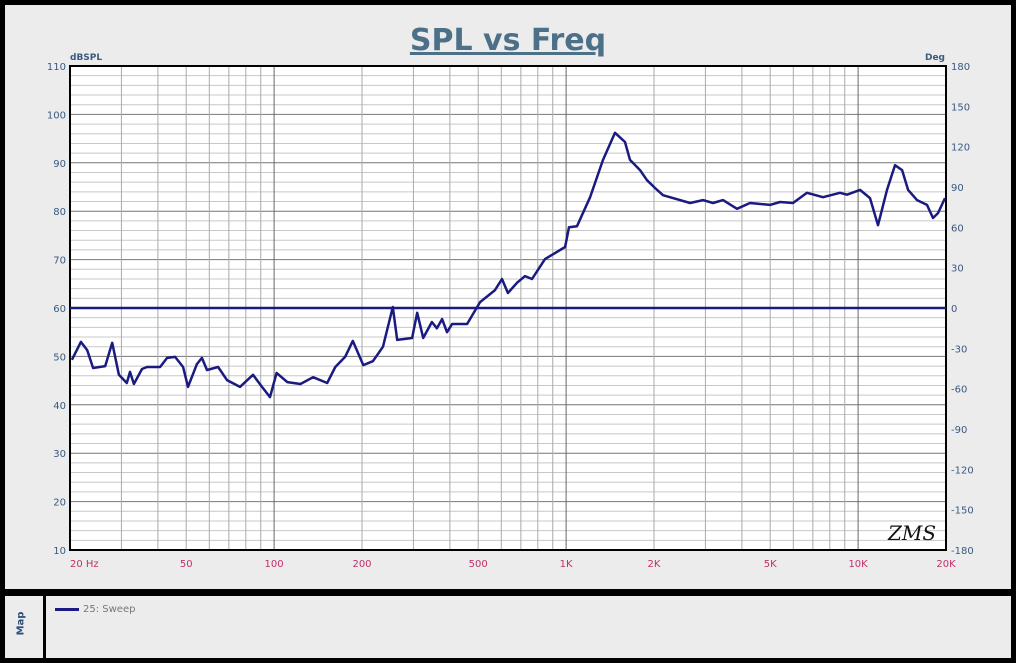 This screenshot has width=1016, height=663. I want to click on y2-tick-label: 30, so click(957, 269).